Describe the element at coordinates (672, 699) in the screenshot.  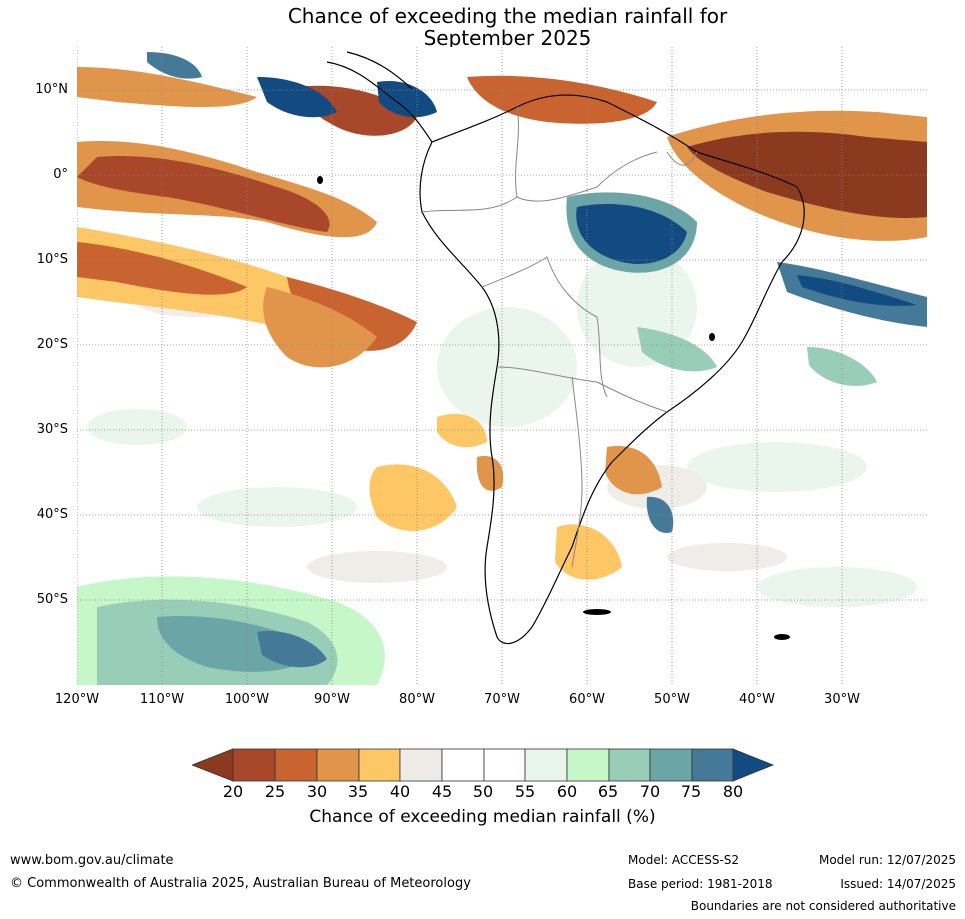
I see `lon-label-50w: 50°W` at that location.